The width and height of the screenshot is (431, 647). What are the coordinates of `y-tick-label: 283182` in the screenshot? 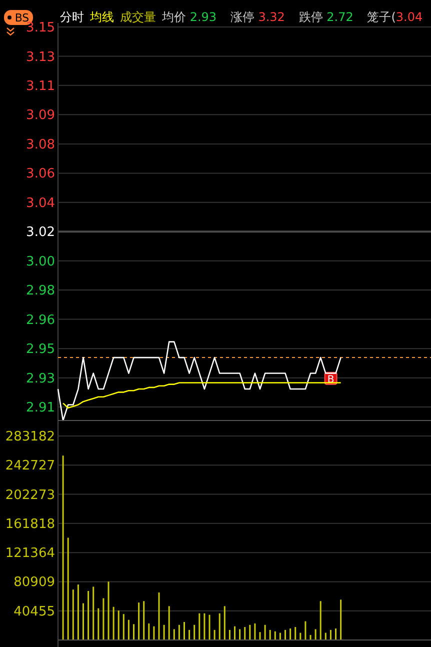 It's located at (30, 437).